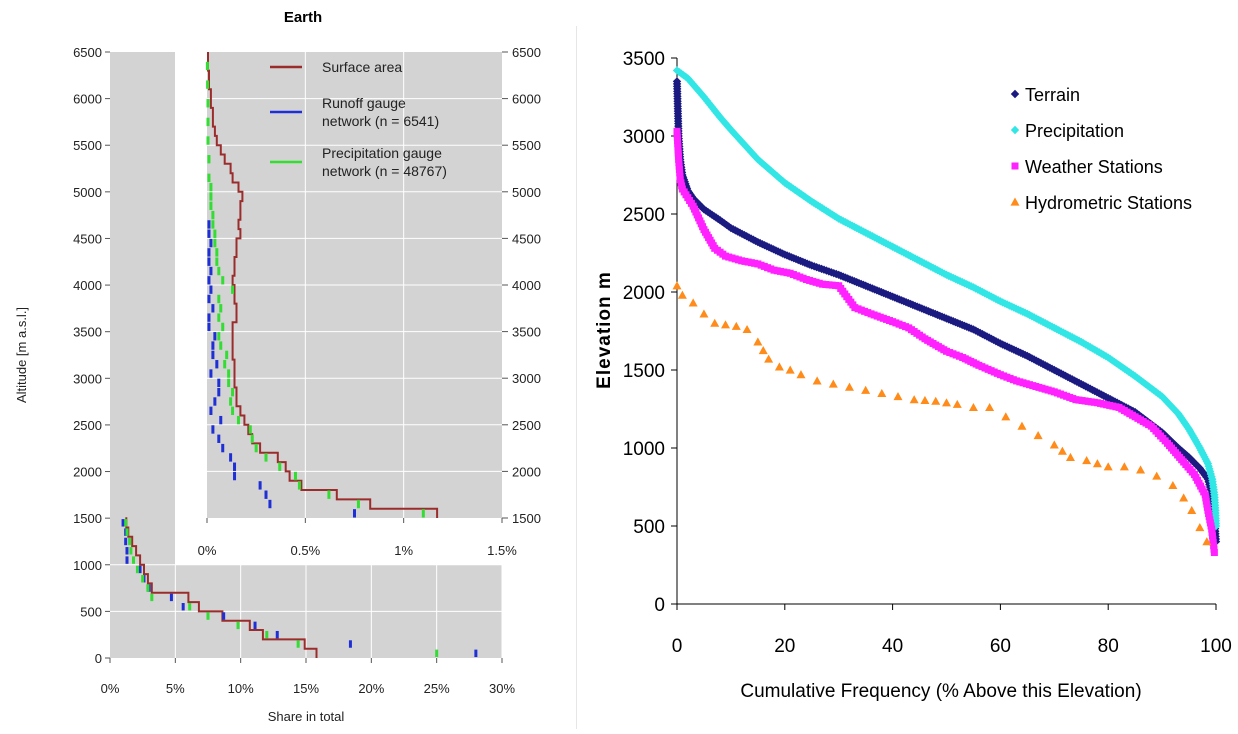 The image size is (1238, 734). I want to click on inset-y-tick-label: 6500, so click(526, 52).